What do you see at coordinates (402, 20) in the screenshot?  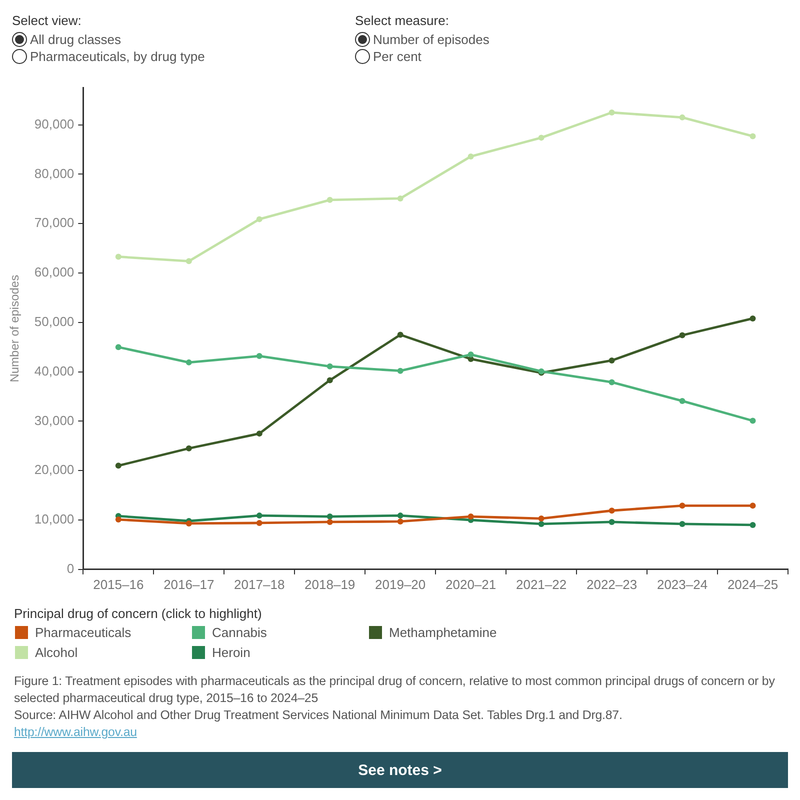 I see `text: Select measure:` at bounding box center [402, 20].